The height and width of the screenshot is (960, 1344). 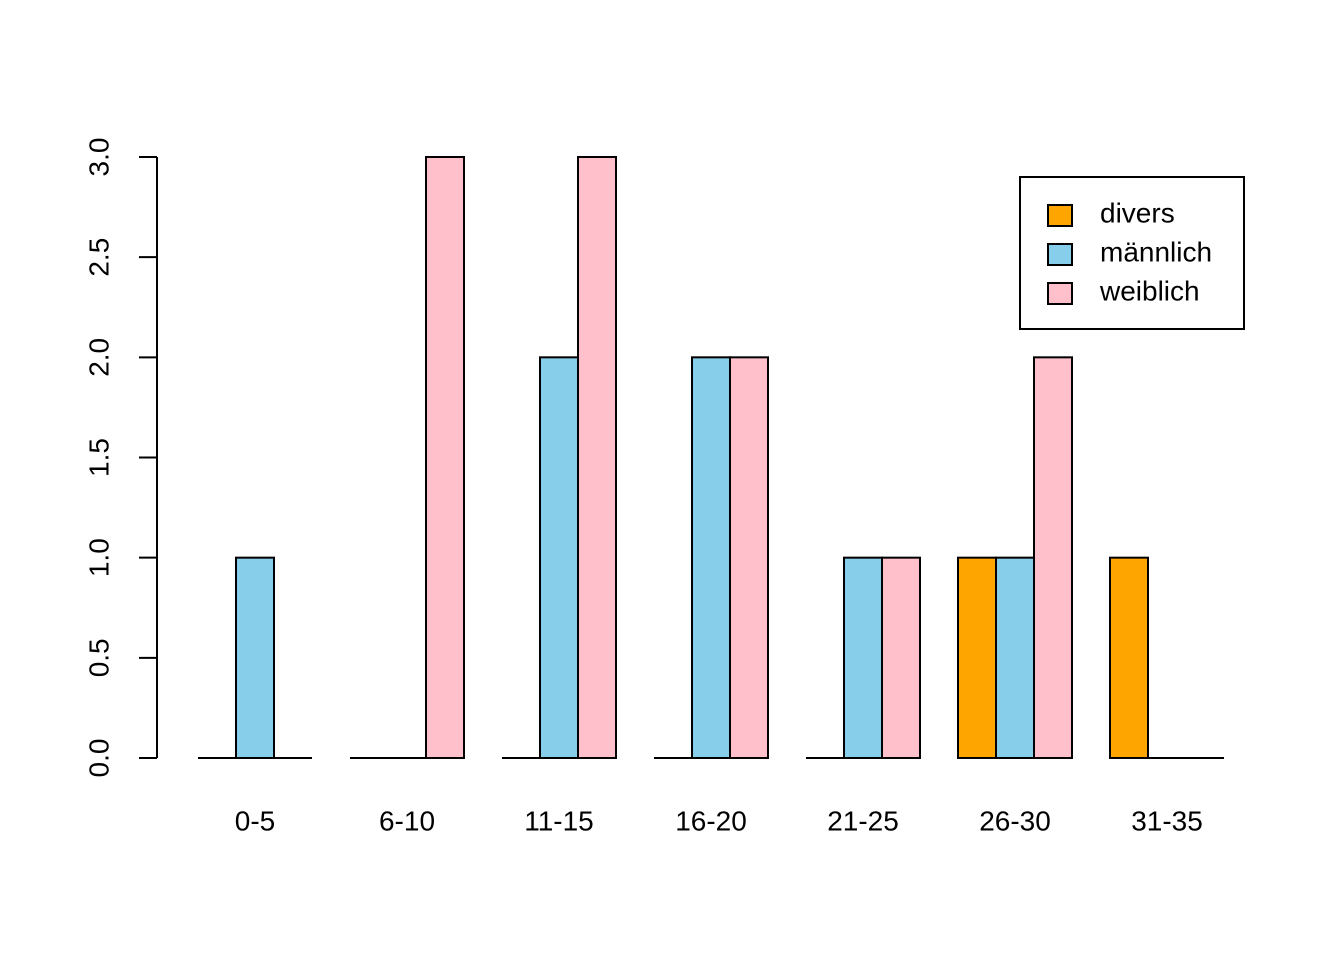 What do you see at coordinates (1167, 820) in the screenshot?
I see `x-tick-label-31-35: 31-35` at bounding box center [1167, 820].